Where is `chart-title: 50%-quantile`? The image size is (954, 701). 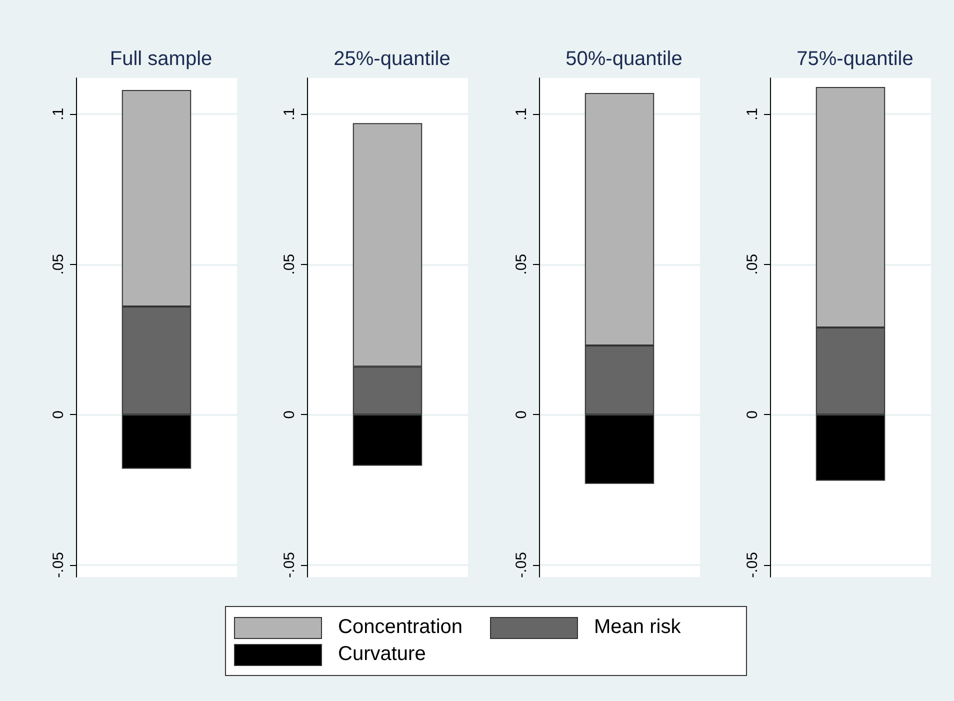
chart-title: 50%-quantile is located at coordinates (624, 59).